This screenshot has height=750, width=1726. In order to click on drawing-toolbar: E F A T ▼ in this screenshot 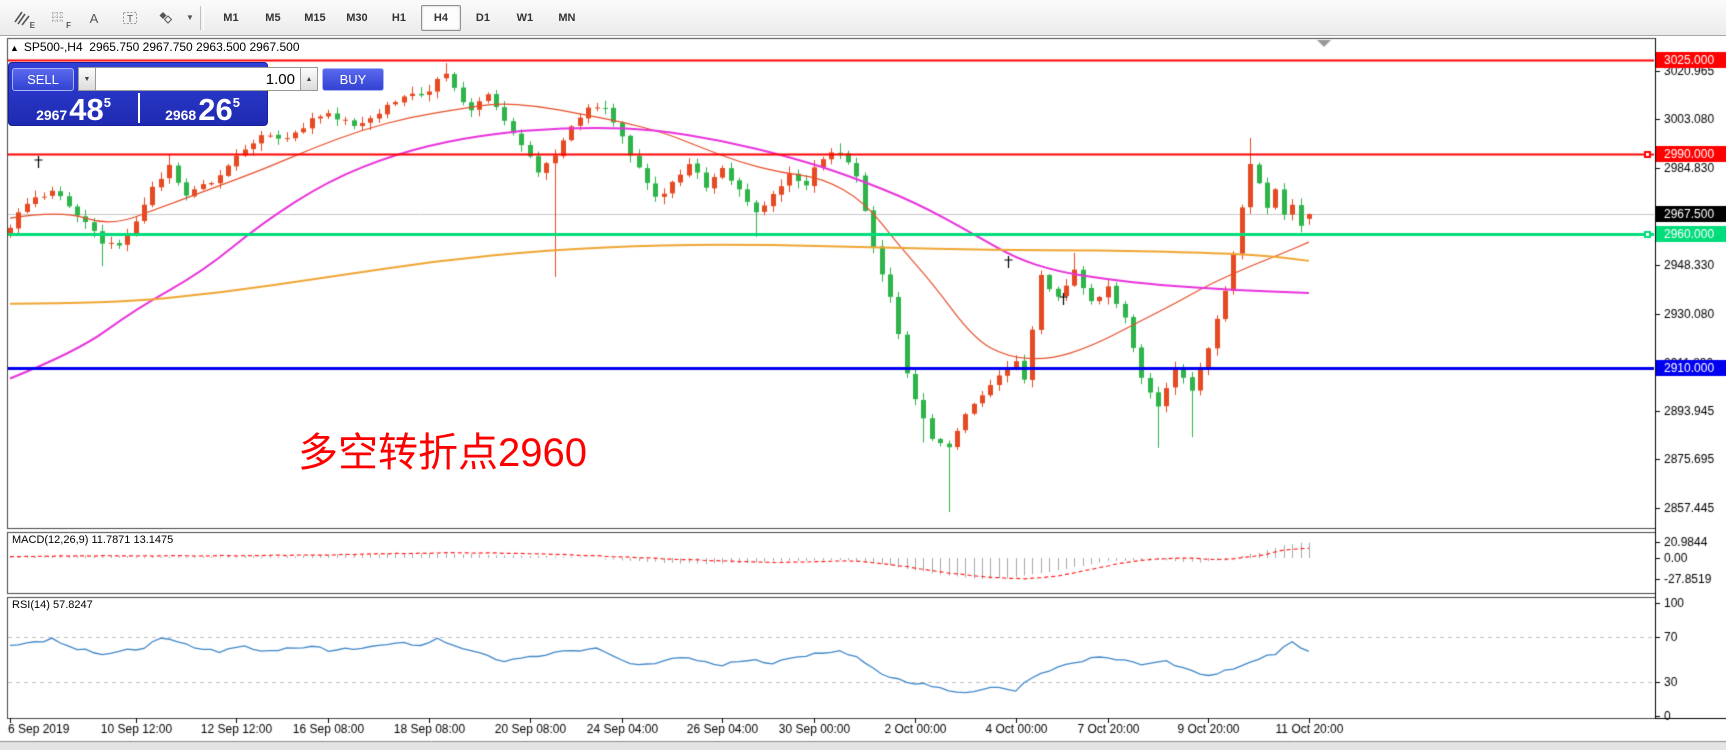, I will do `click(99, 18)`.